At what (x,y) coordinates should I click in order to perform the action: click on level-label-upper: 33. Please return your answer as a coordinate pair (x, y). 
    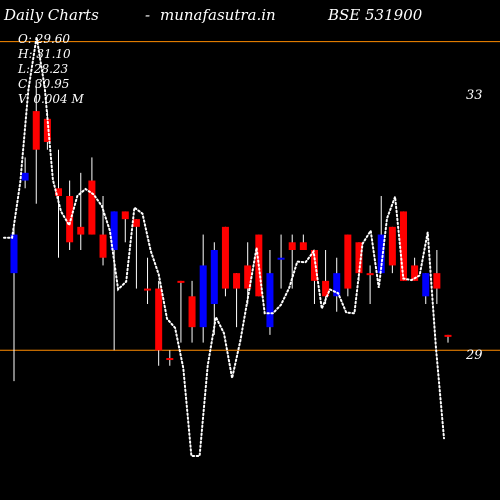
    Looking at the image, I should click on (474, 95).